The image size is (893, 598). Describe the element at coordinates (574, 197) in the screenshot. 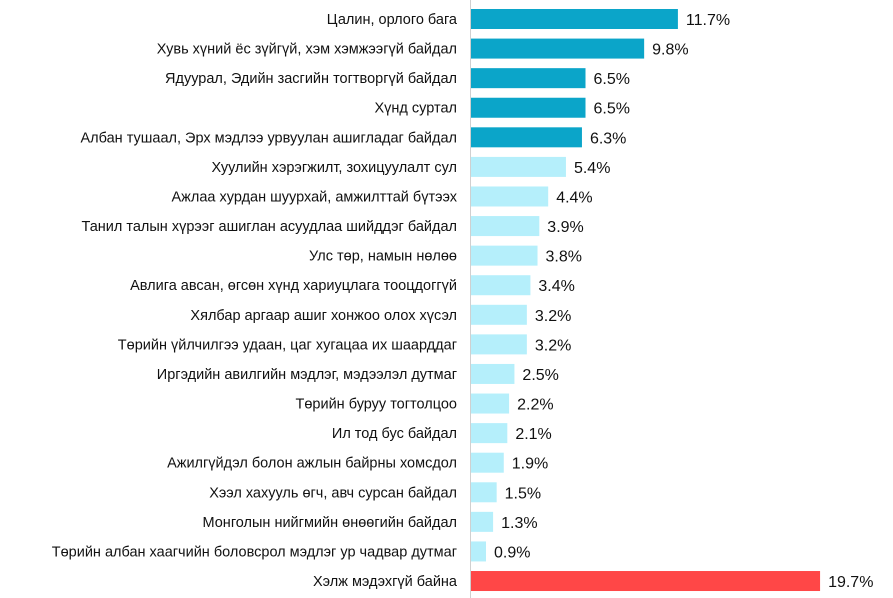

I see `value-label: 4.4%` at that location.